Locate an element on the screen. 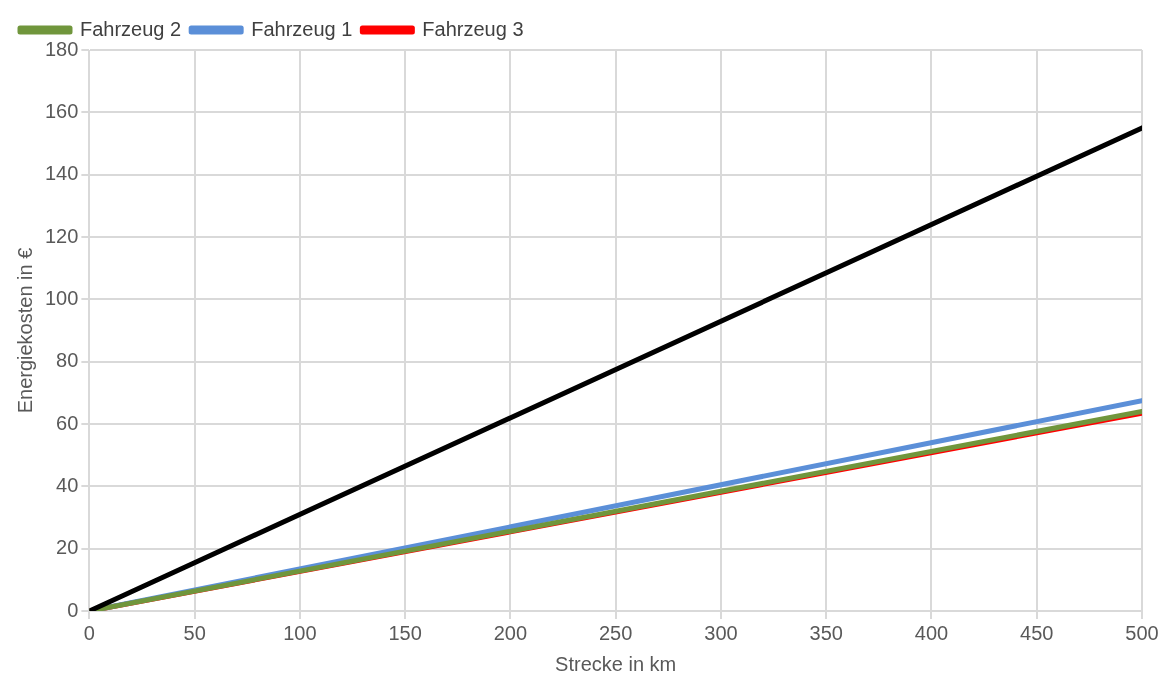 The height and width of the screenshot is (691, 1172). y-tick-label: 180 is located at coordinates (61, 48).